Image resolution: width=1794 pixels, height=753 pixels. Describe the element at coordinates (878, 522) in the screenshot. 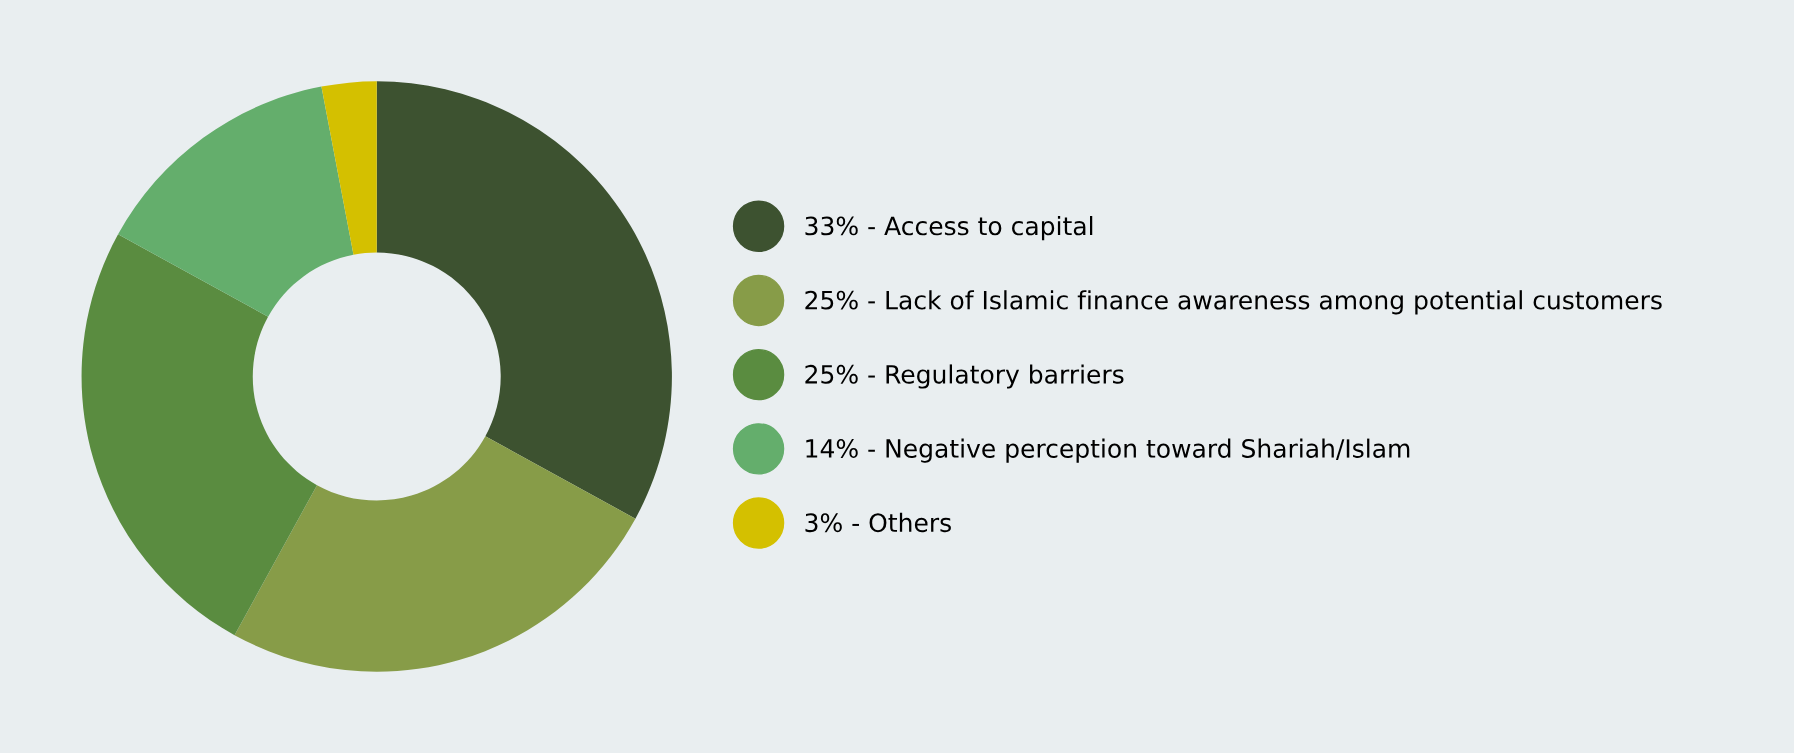

I see `legend-label: 3% - Others` at that location.